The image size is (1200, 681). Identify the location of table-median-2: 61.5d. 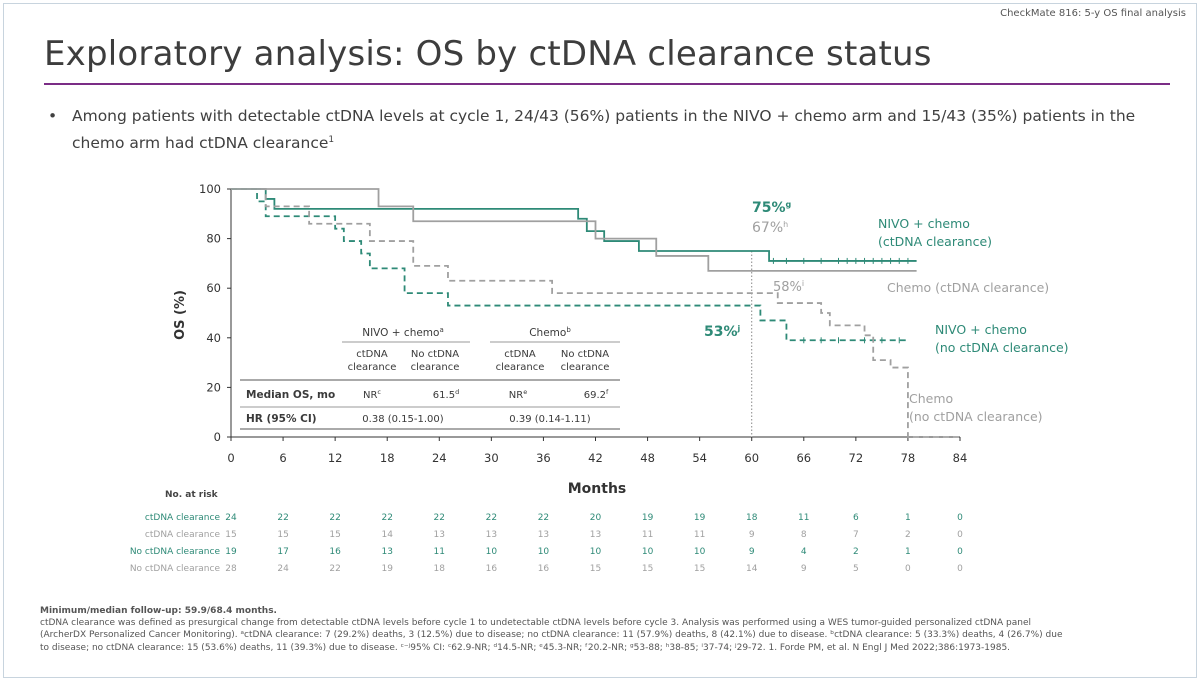
(446, 394).